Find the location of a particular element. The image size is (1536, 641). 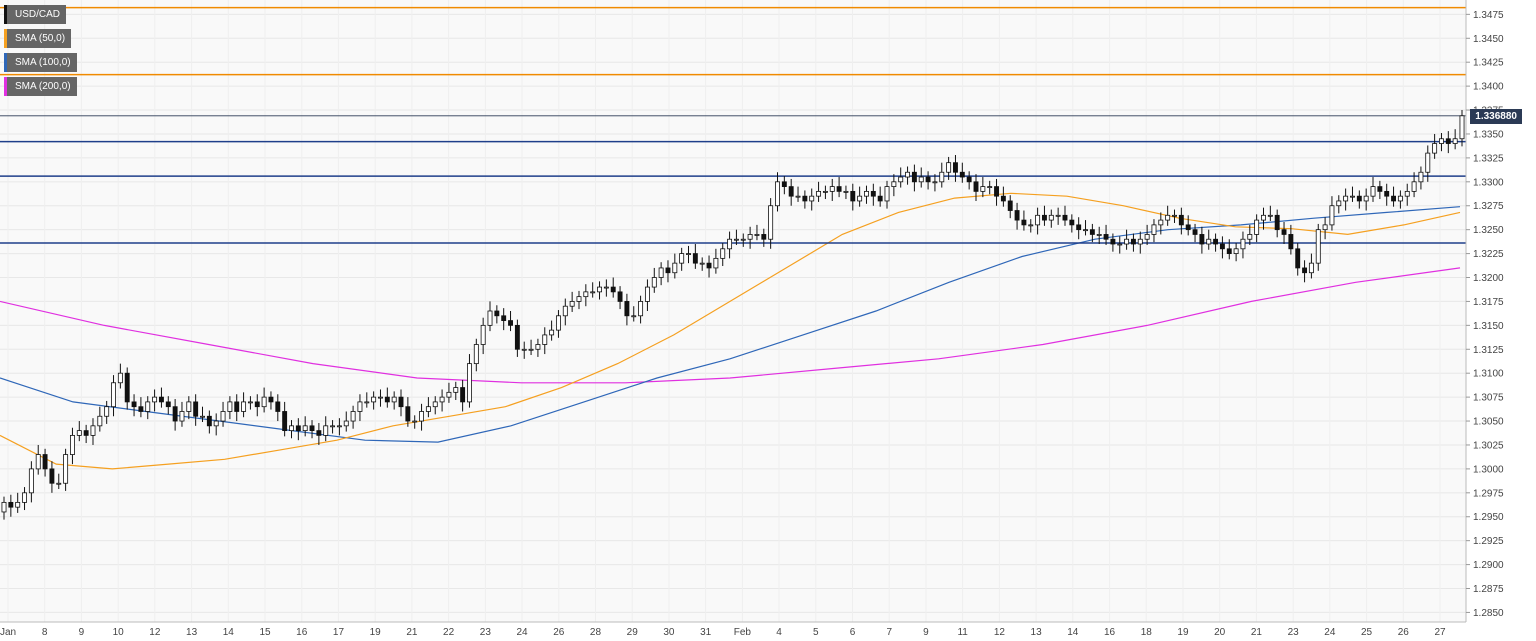

x-tick-label: 26 is located at coordinates (1404, 632).